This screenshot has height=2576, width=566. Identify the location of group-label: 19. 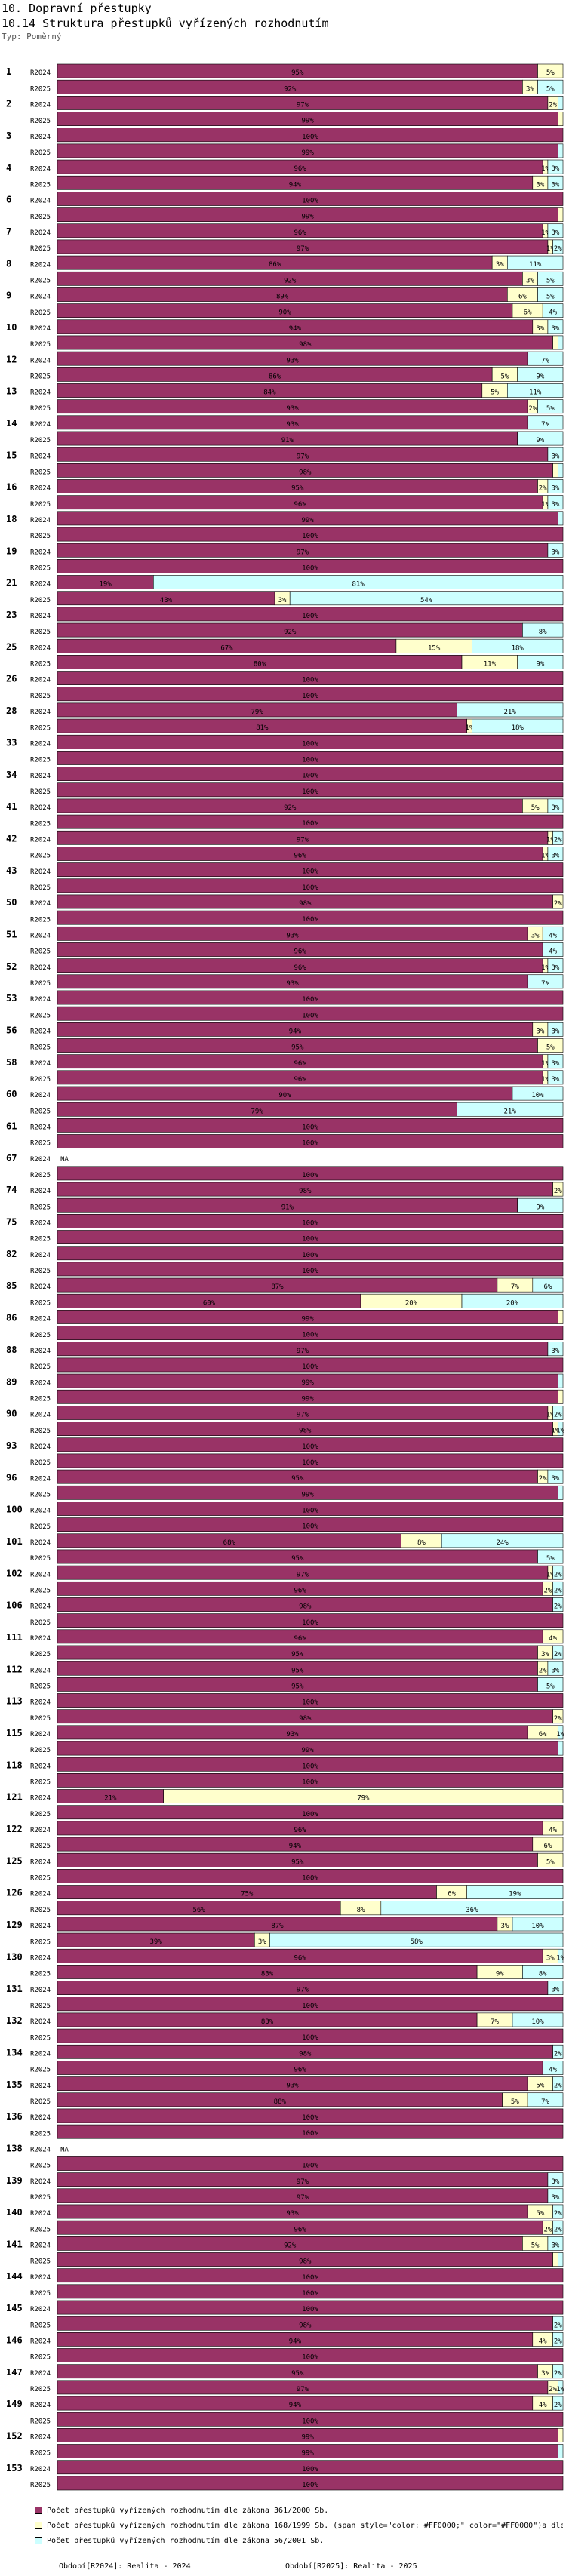
(12, 551).